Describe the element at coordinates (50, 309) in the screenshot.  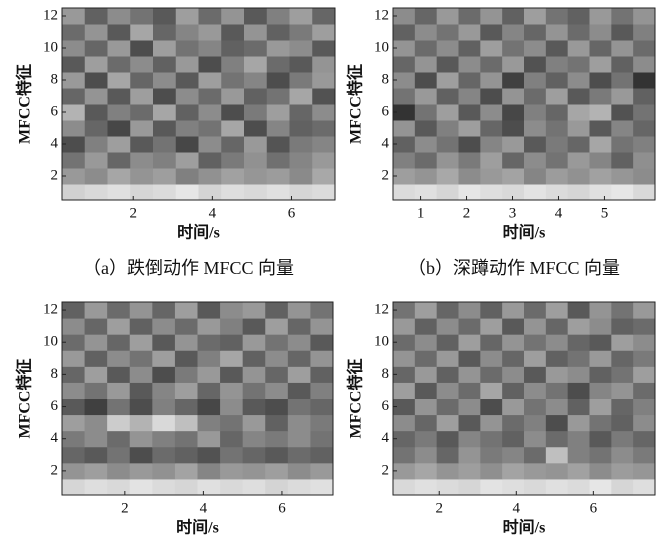
I see `y-tick-label: 12` at that location.